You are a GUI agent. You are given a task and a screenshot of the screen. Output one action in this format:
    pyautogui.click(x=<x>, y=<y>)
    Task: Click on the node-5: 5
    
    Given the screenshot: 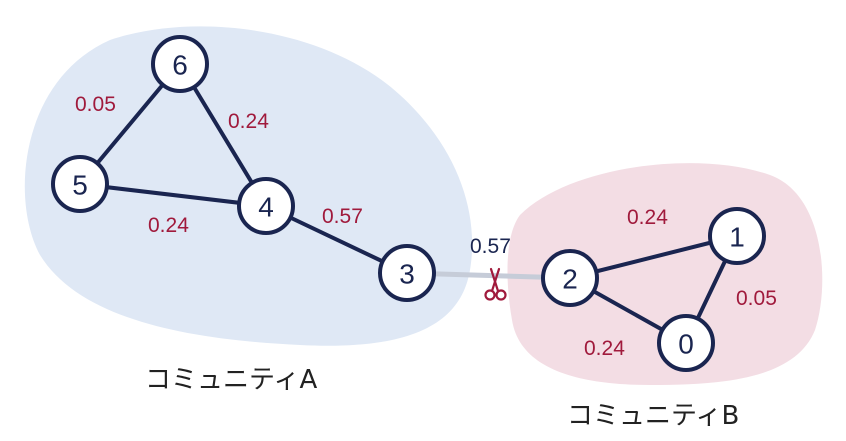 What is the action you would take?
    pyautogui.click(x=80, y=184)
    